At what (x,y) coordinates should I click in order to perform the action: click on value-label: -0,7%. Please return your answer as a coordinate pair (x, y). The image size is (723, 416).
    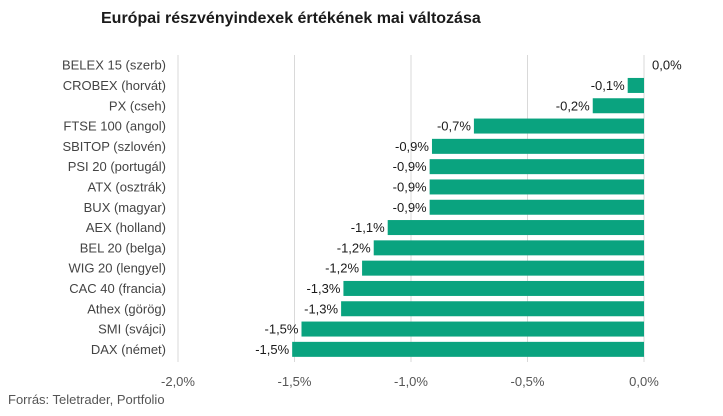
    Looking at the image, I should click on (454, 126).